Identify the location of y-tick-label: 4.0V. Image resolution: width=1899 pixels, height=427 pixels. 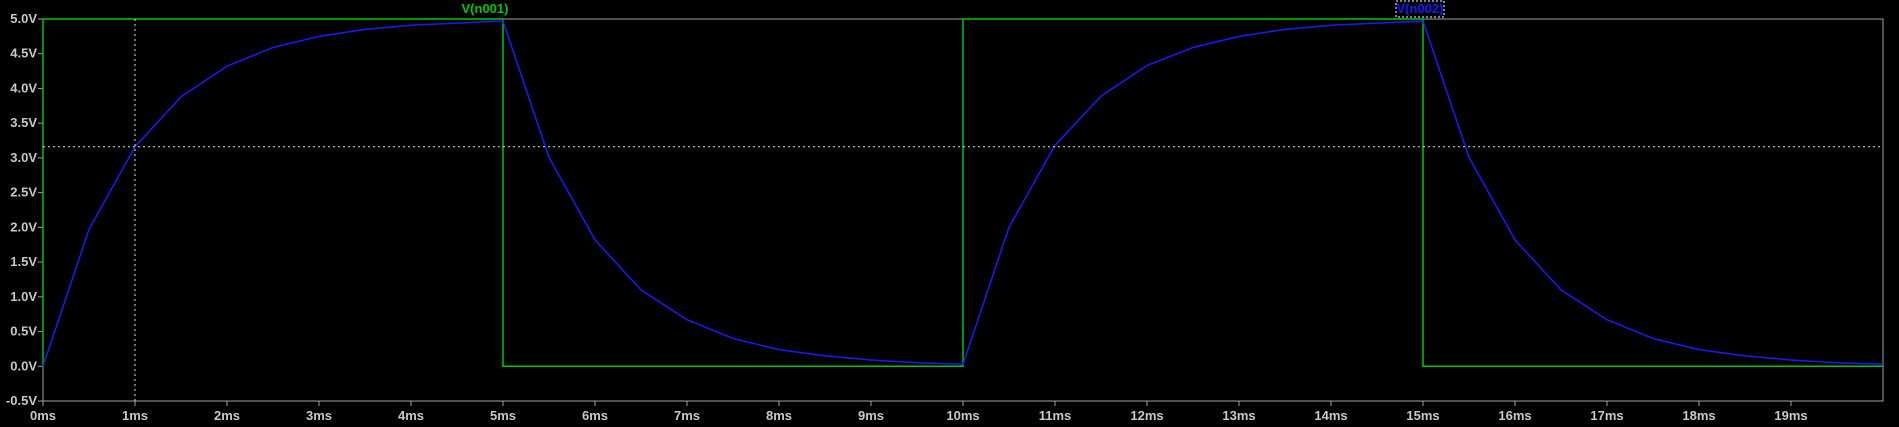
(23, 87).